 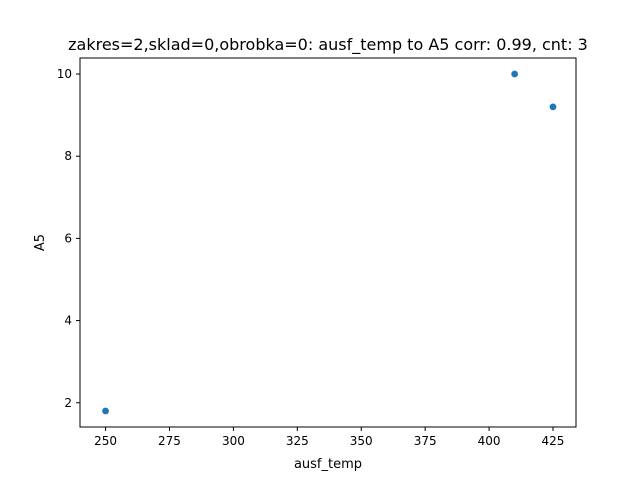 What do you see at coordinates (68, 238) in the screenshot?
I see `y-tick-label: 6` at bounding box center [68, 238].